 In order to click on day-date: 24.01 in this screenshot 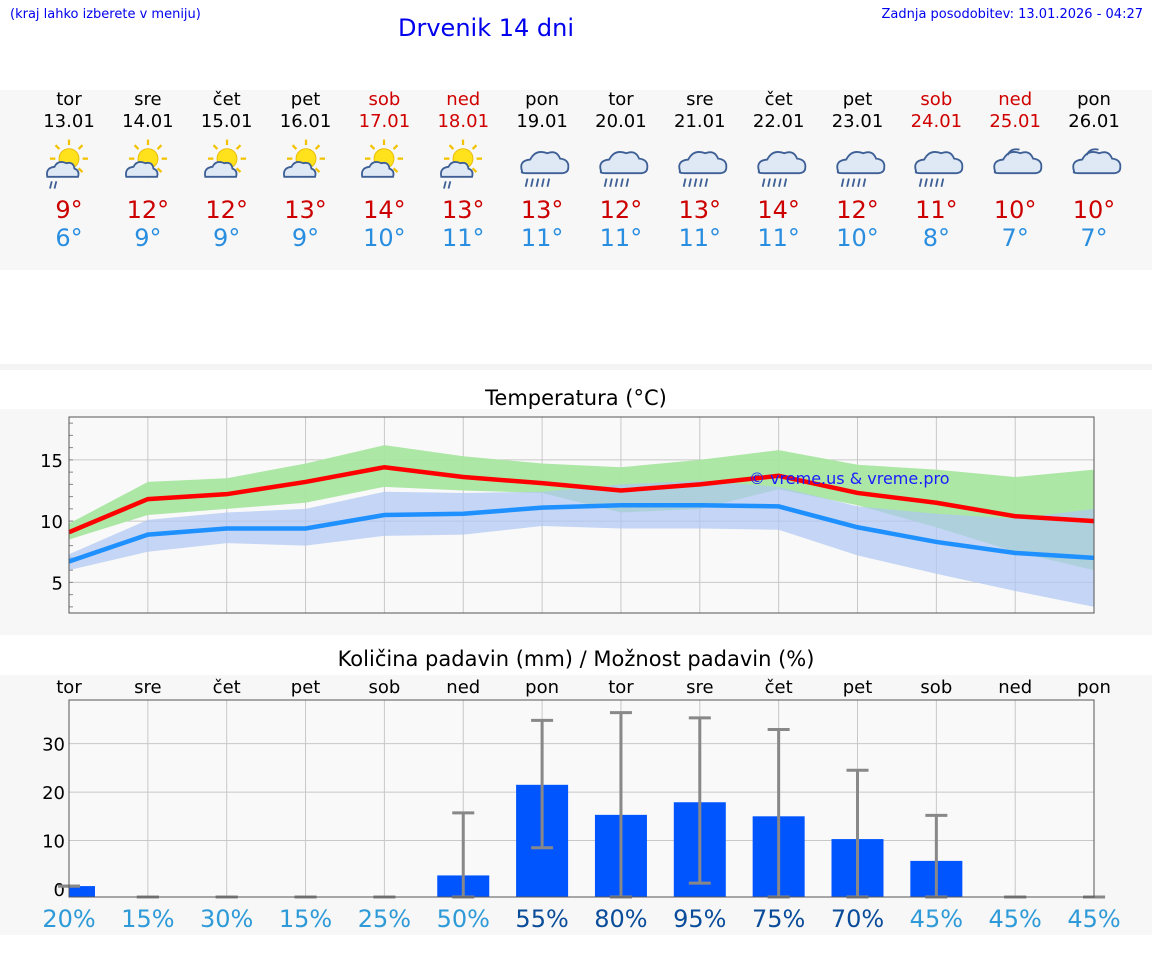, I will do `click(936, 121)`.